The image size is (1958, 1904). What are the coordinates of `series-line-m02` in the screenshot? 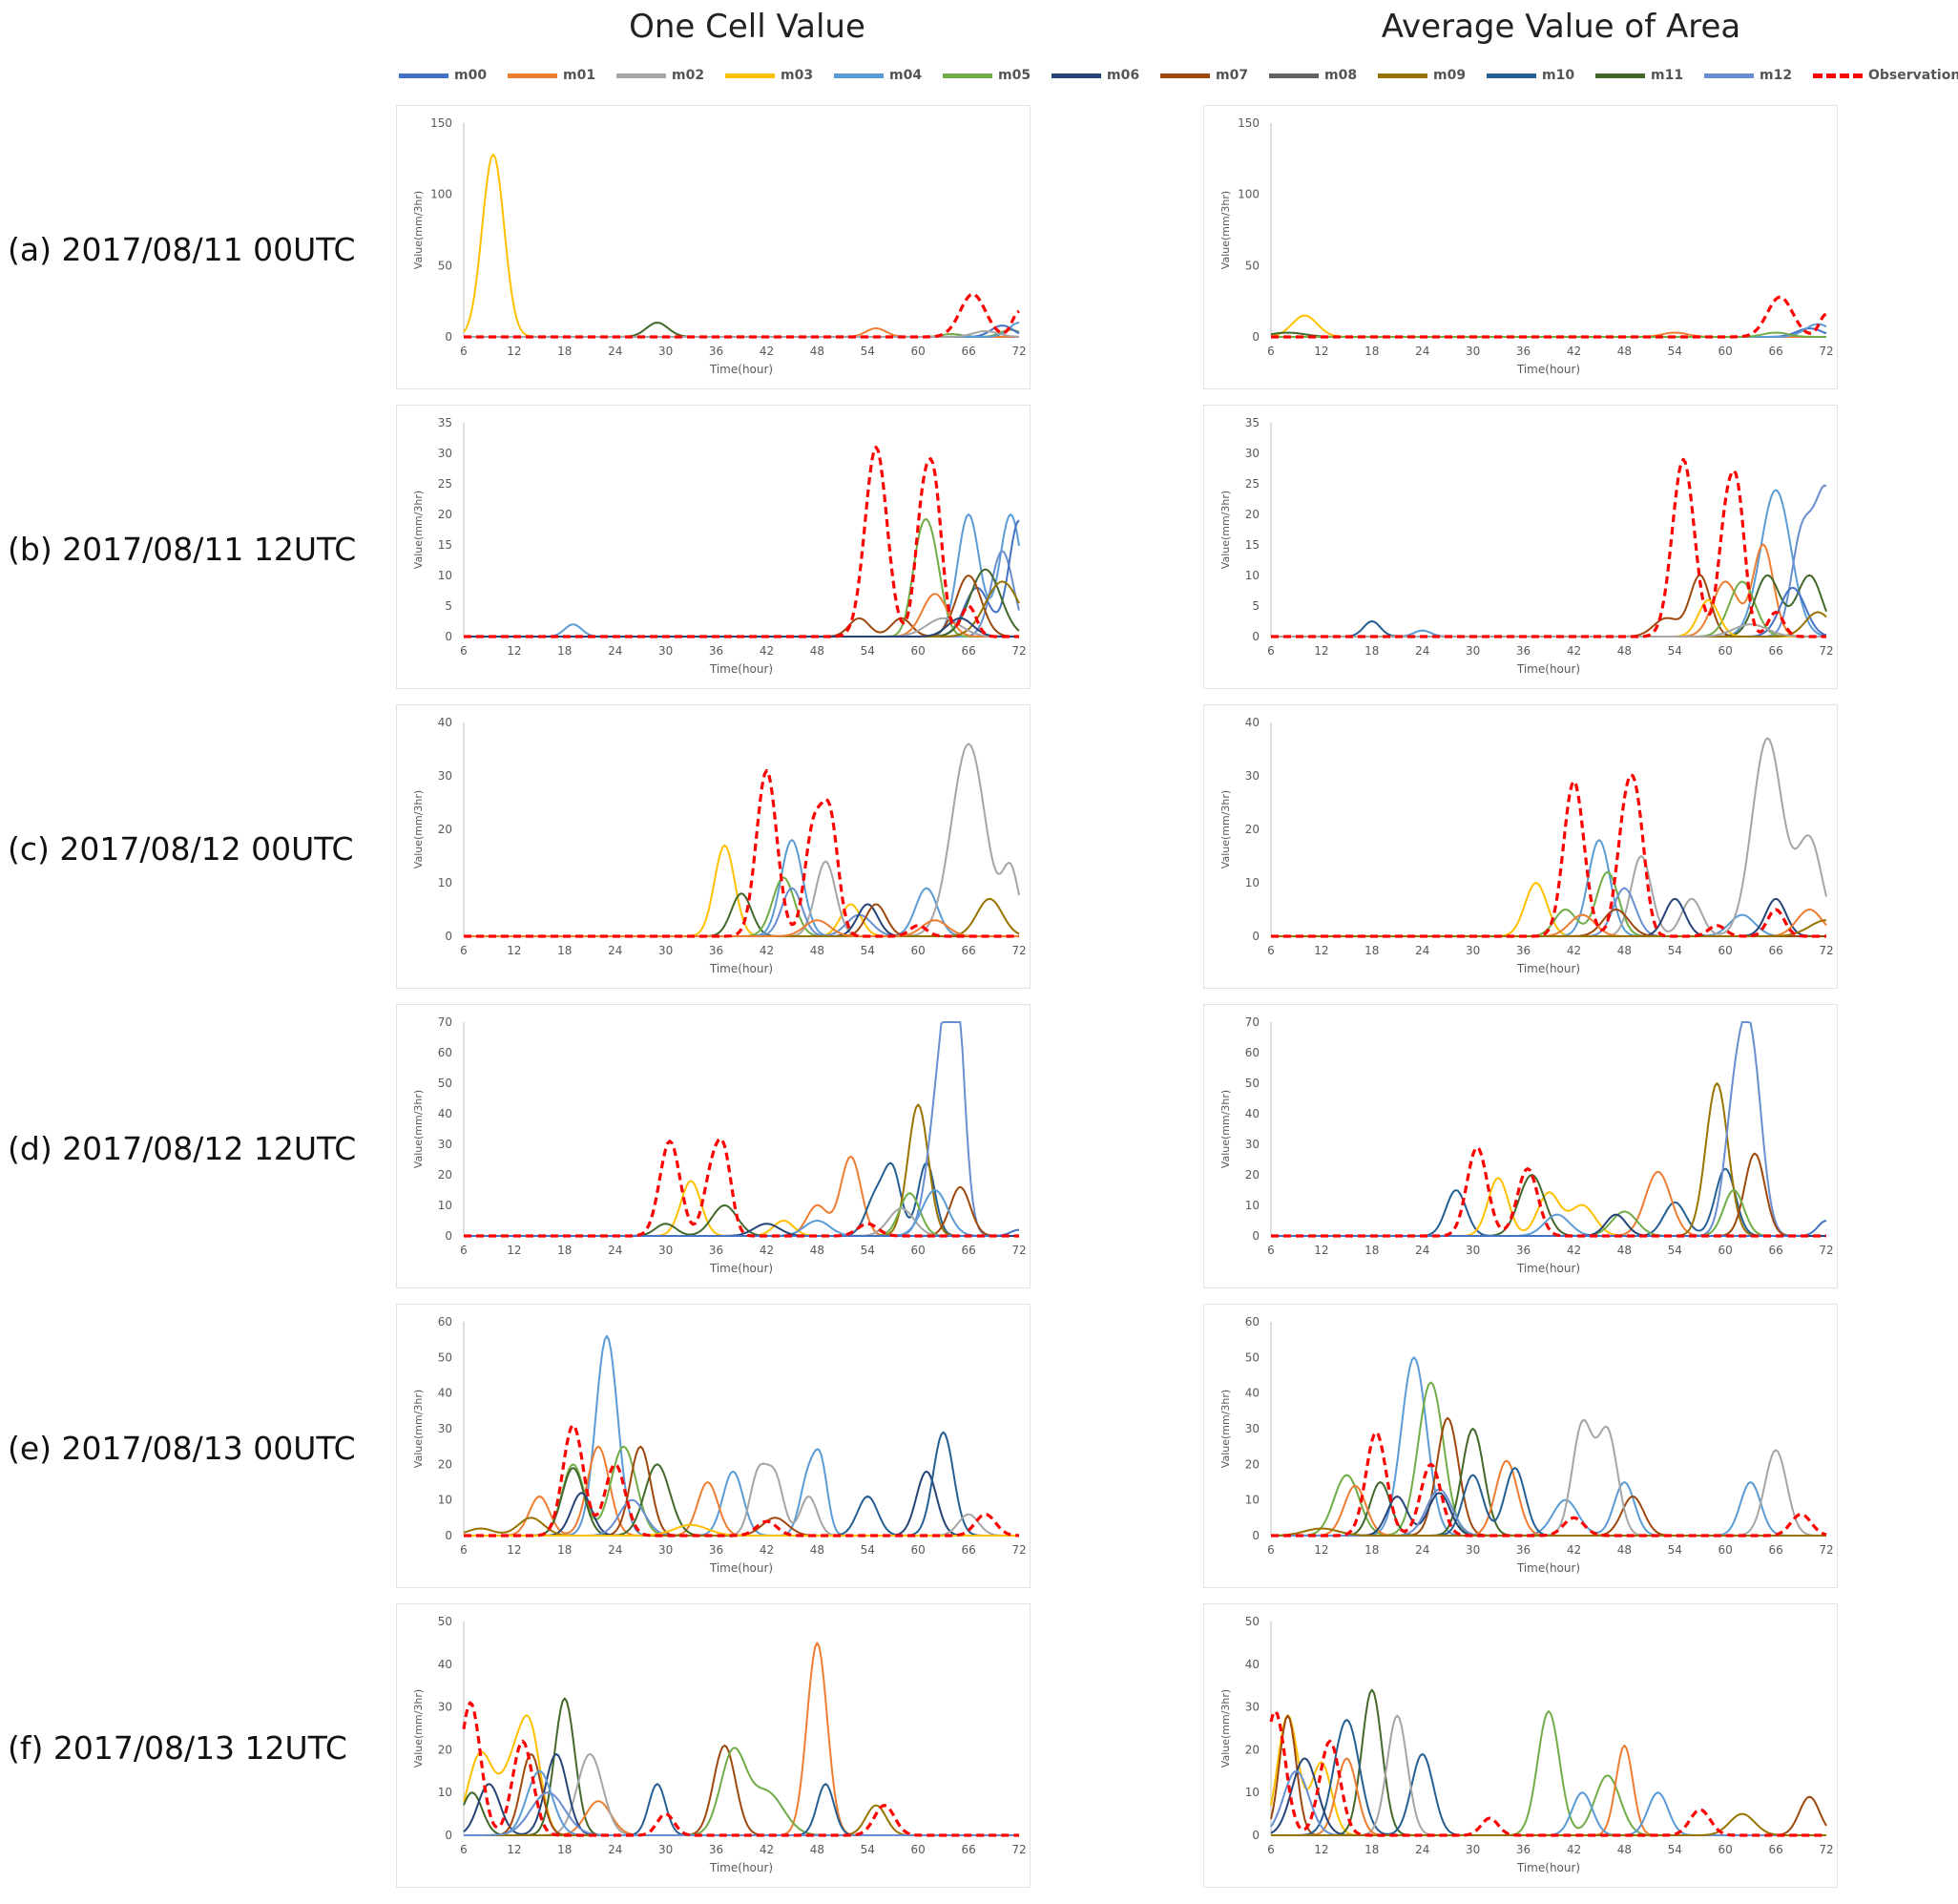 It's located at (1548, 1477).